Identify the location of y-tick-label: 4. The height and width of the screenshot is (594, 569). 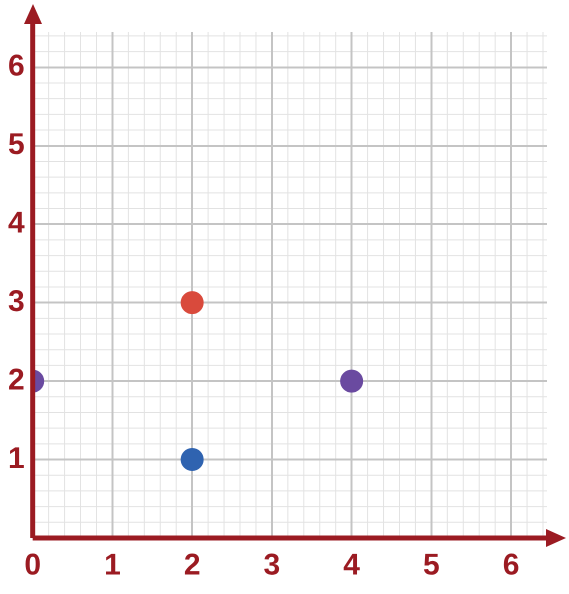
(16, 223).